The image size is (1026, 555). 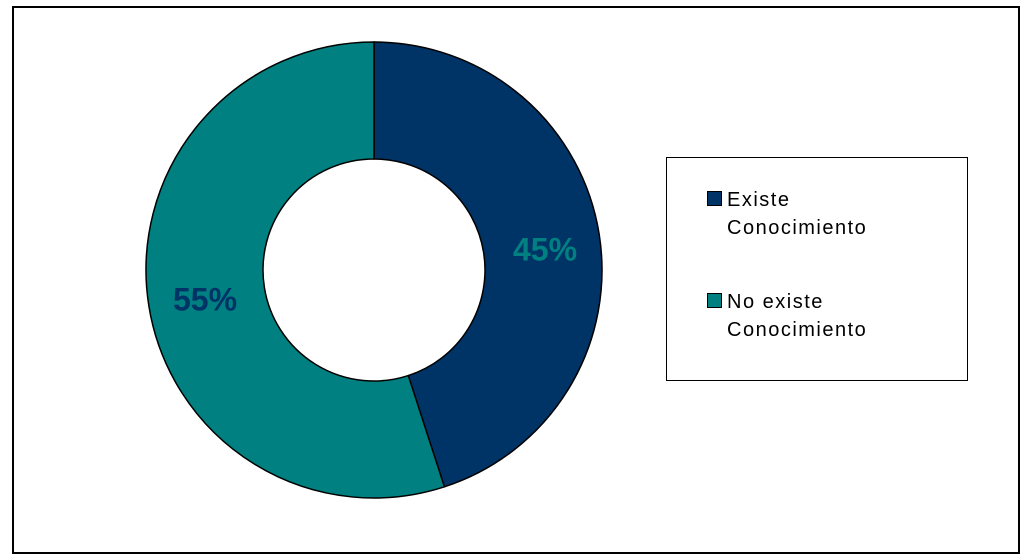 What do you see at coordinates (797, 214) in the screenshot?
I see `legend-label: Existe Conocimiento` at bounding box center [797, 214].